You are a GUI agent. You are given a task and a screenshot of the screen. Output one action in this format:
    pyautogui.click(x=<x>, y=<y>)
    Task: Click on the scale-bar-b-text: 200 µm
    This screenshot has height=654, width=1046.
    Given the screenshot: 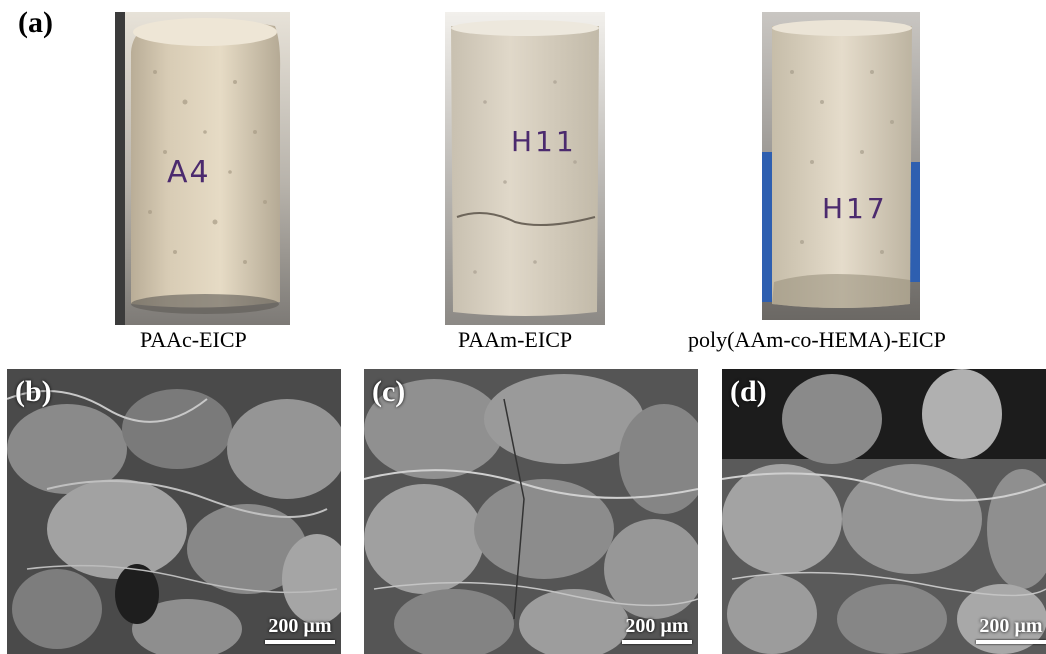 What is the action you would take?
    pyautogui.click(x=300, y=626)
    